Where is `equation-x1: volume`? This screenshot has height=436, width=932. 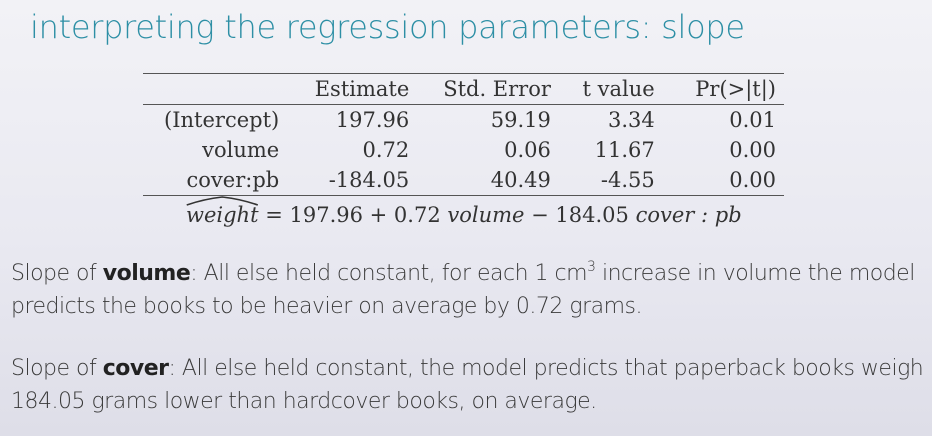
equation-x1: volume is located at coordinates (486, 215).